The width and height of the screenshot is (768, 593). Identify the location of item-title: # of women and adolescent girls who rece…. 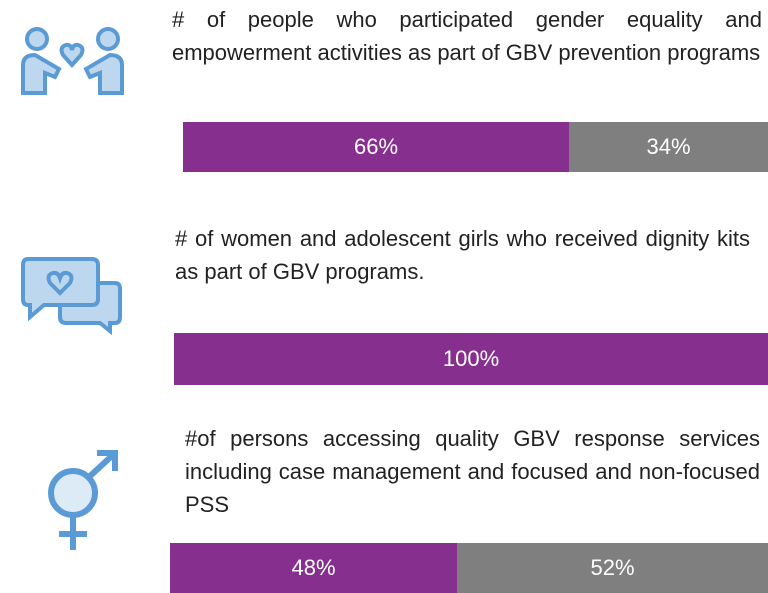
(462, 255).